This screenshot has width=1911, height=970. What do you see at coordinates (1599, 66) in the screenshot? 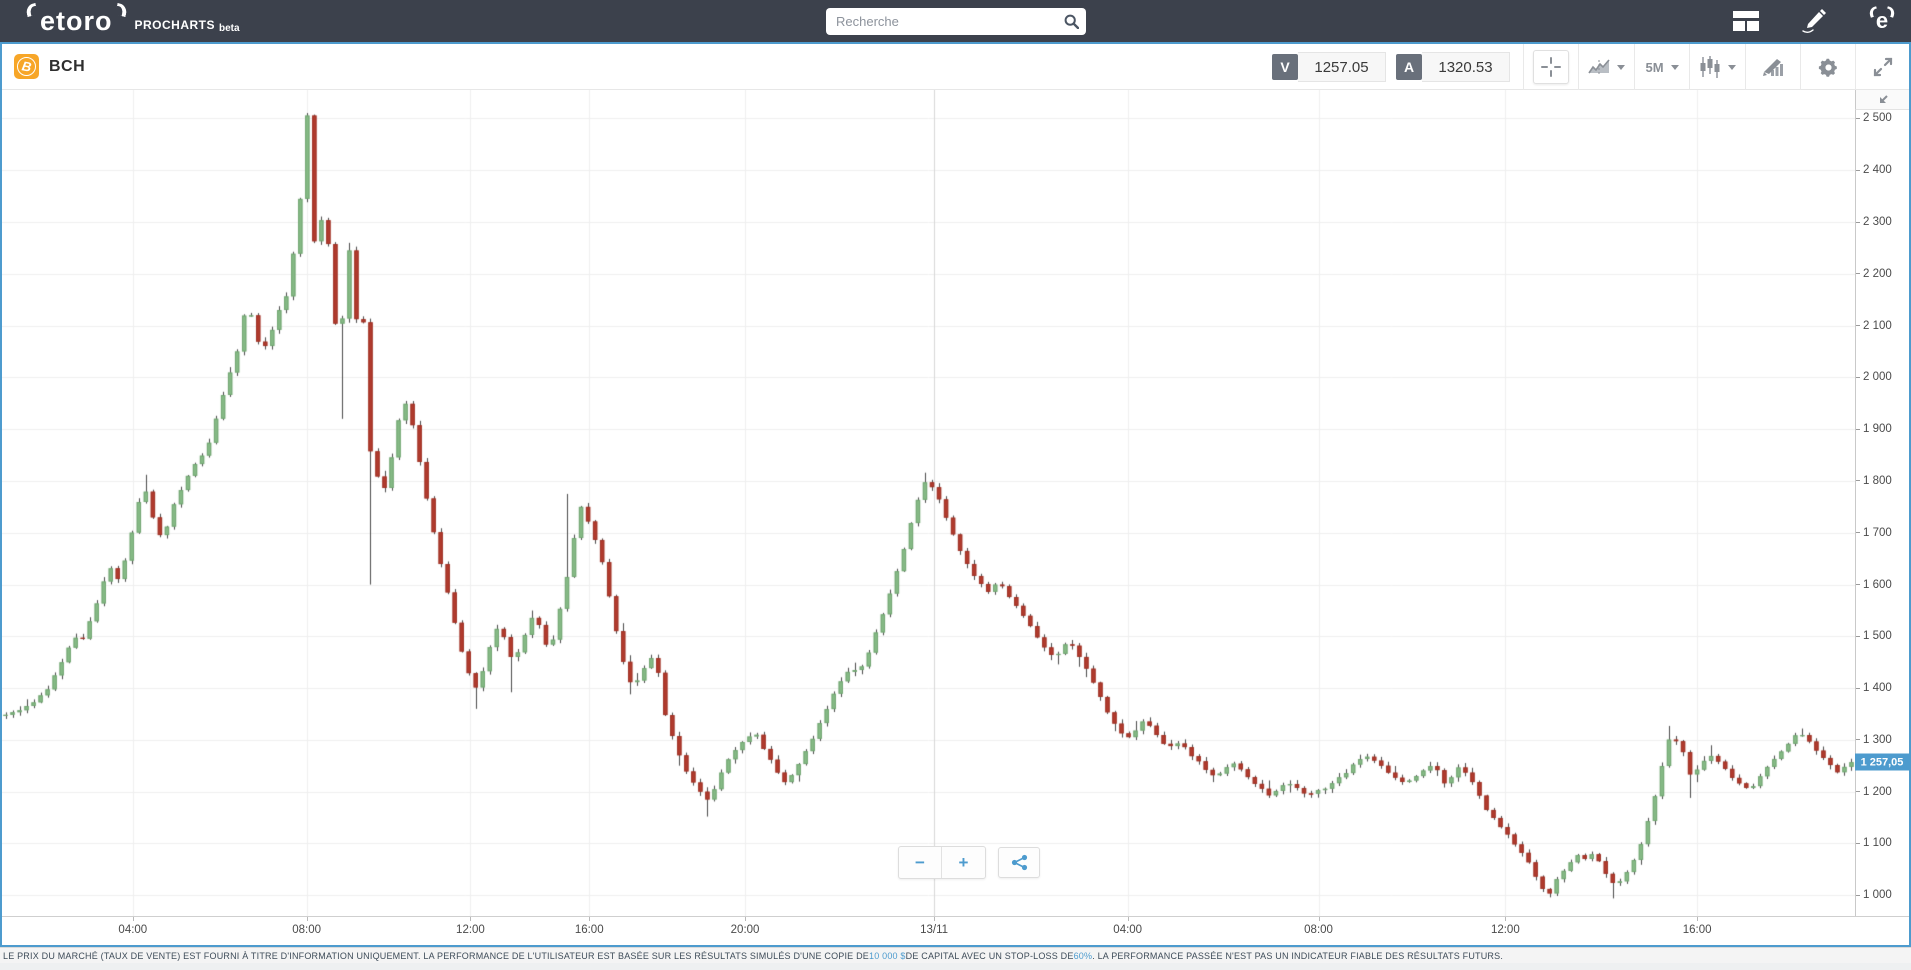
I see `line-chart-icon` at bounding box center [1599, 66].